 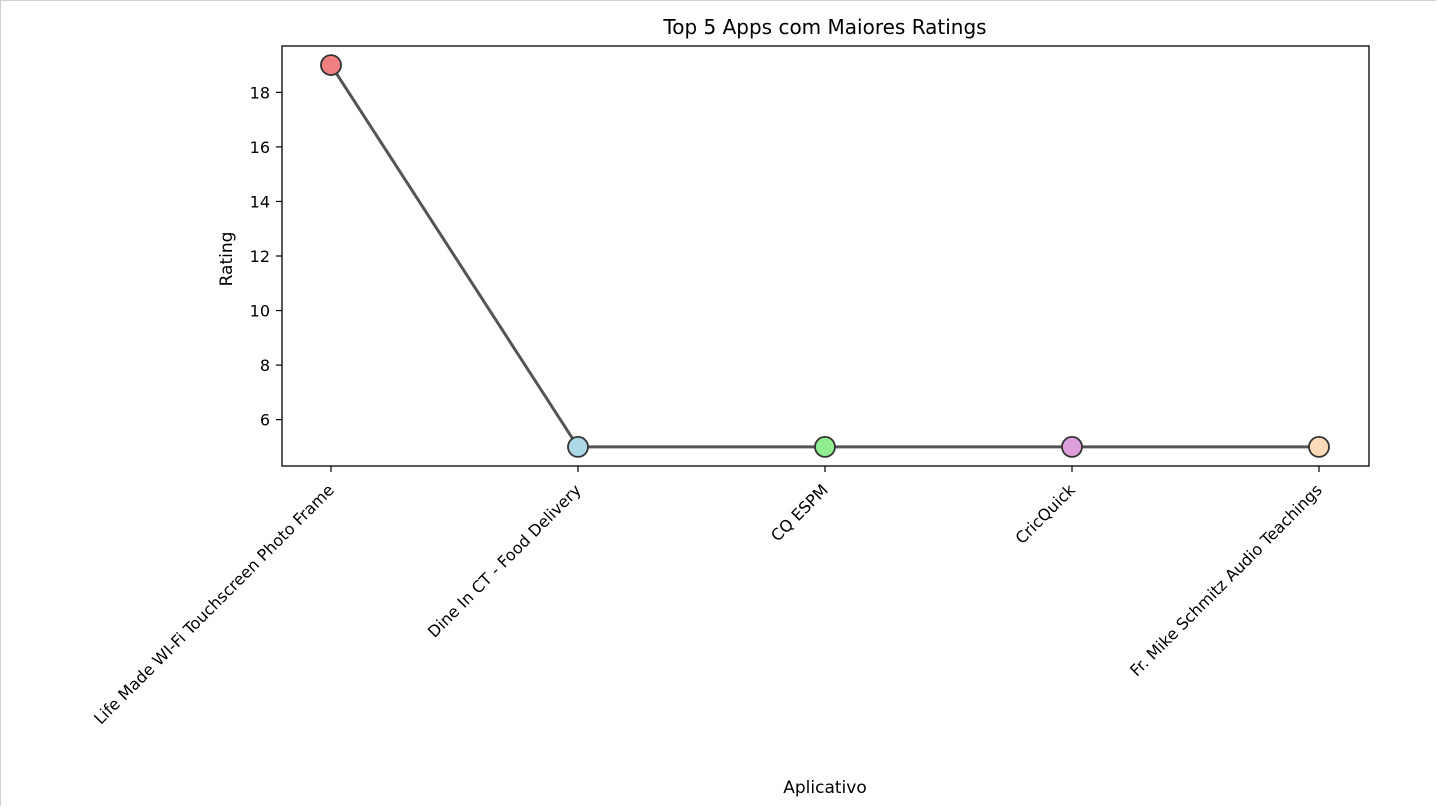 I want to click on x-tick-label: Dine In CT - Food Delivery, so click(x=504, y=560).